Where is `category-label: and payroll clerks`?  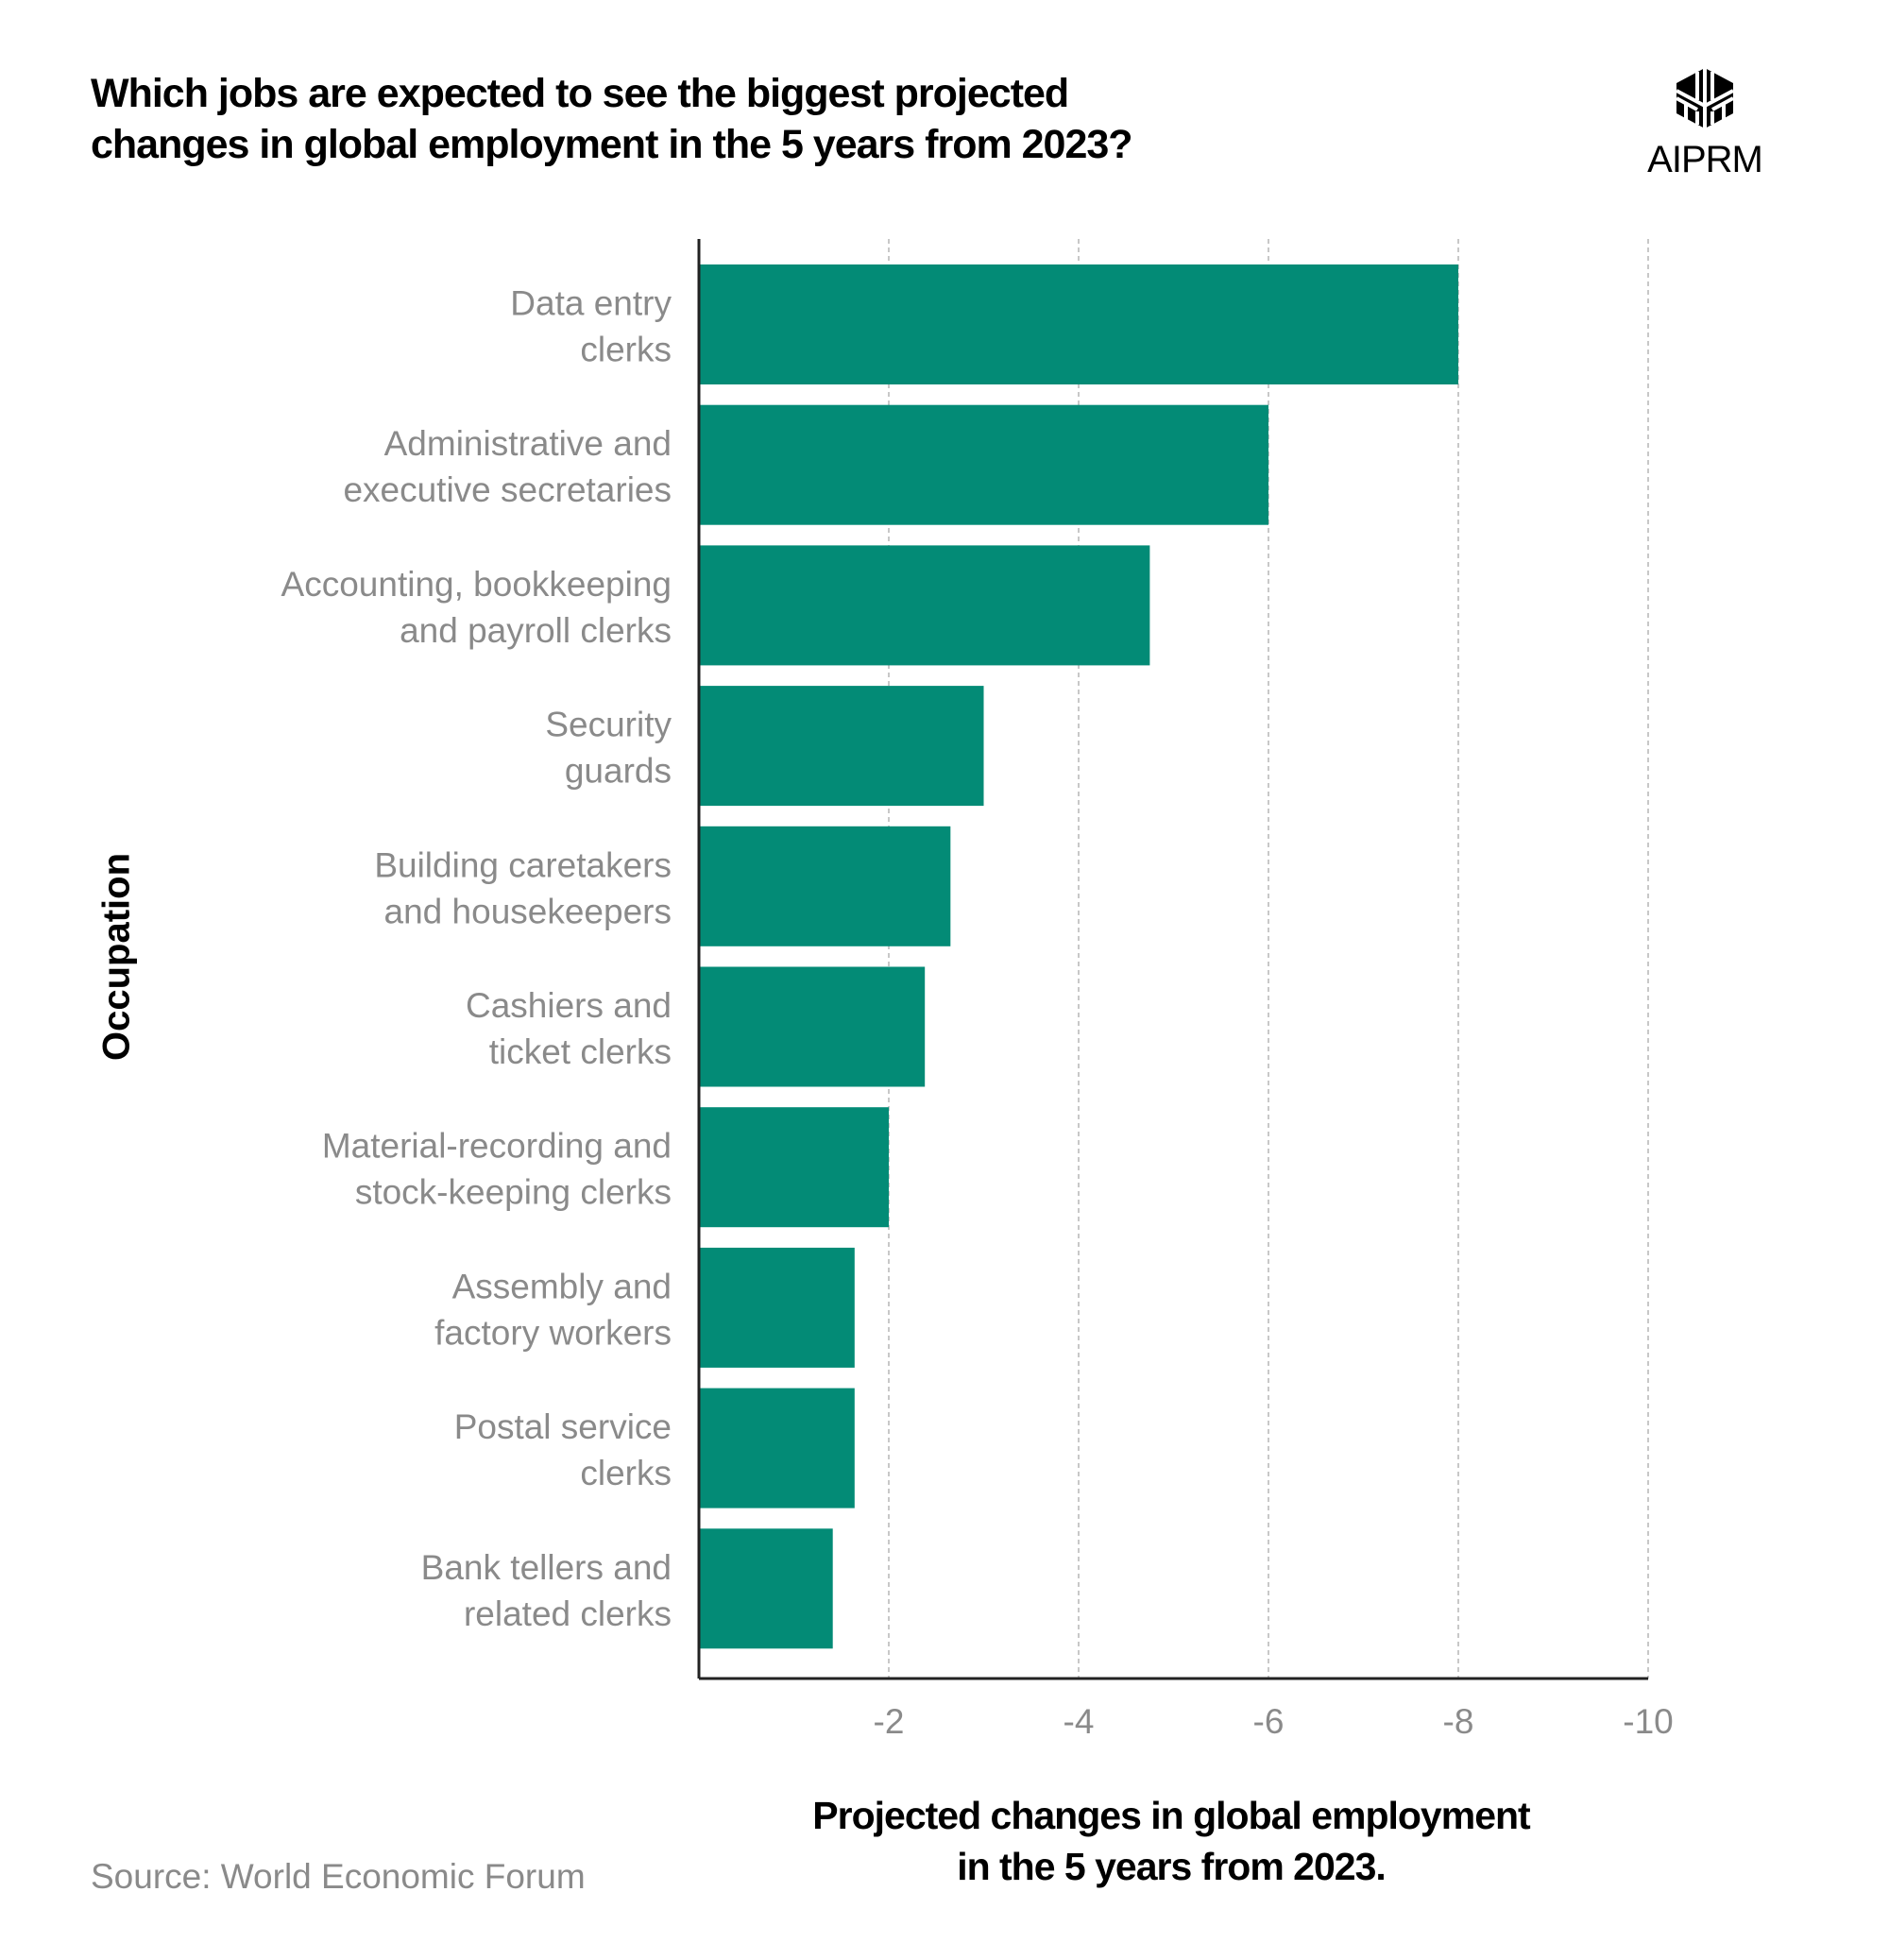
category-label: and payroll clerks is located at coordinates (536, 630).